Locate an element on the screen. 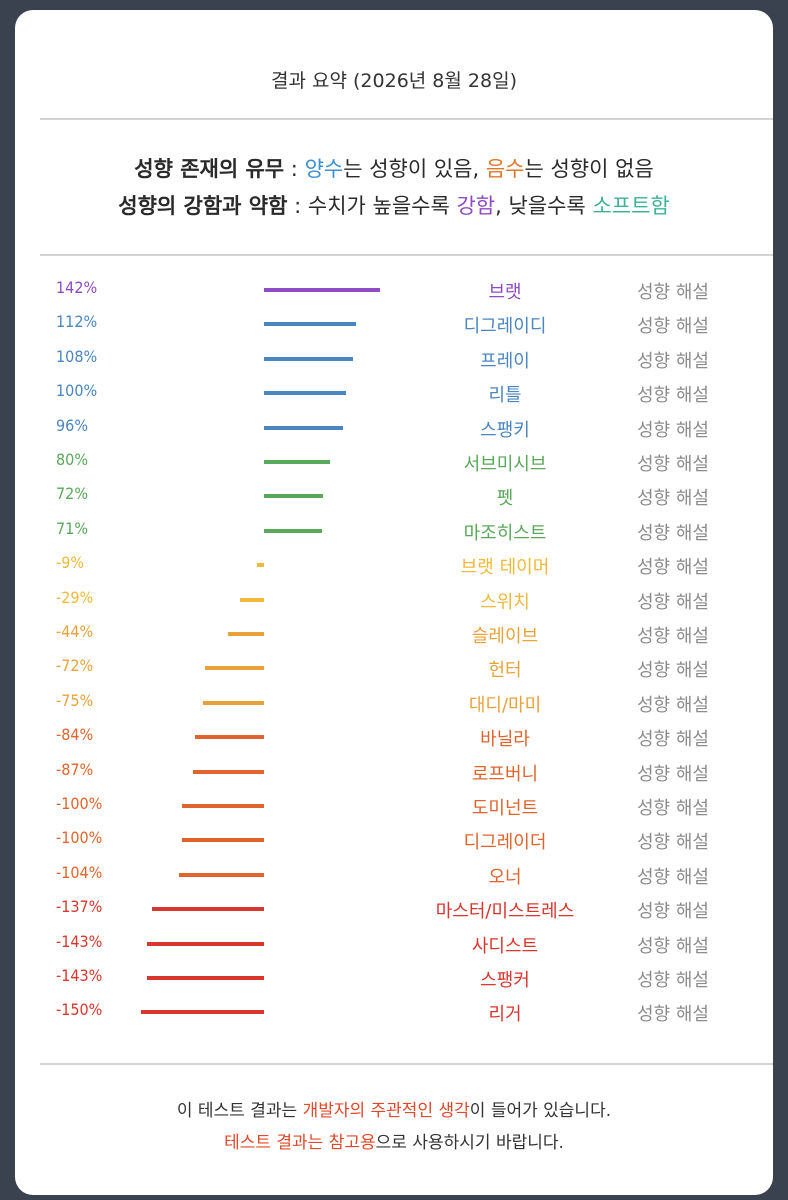 The height and width of the screenshot is (1200, 788). row-label: 서브미시브 is located at coordinates (505, 464).